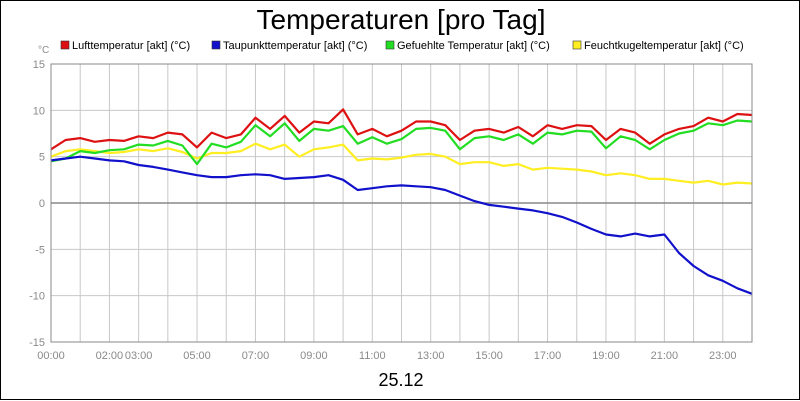 Image resolution: width=800 pixels, height=401 pixels. Describe the element at coordinates (665, 356) in the screenshot. I see `x-tick-label: 21:00` at that location.